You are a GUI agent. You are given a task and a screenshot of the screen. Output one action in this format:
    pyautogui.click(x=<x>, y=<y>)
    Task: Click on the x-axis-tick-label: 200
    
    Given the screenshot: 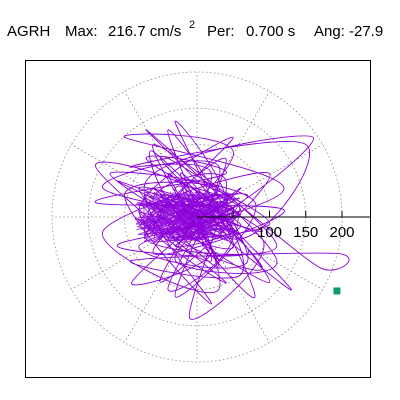 What is the action you would take?
    pyautogui.click(x=341, y=232)
    